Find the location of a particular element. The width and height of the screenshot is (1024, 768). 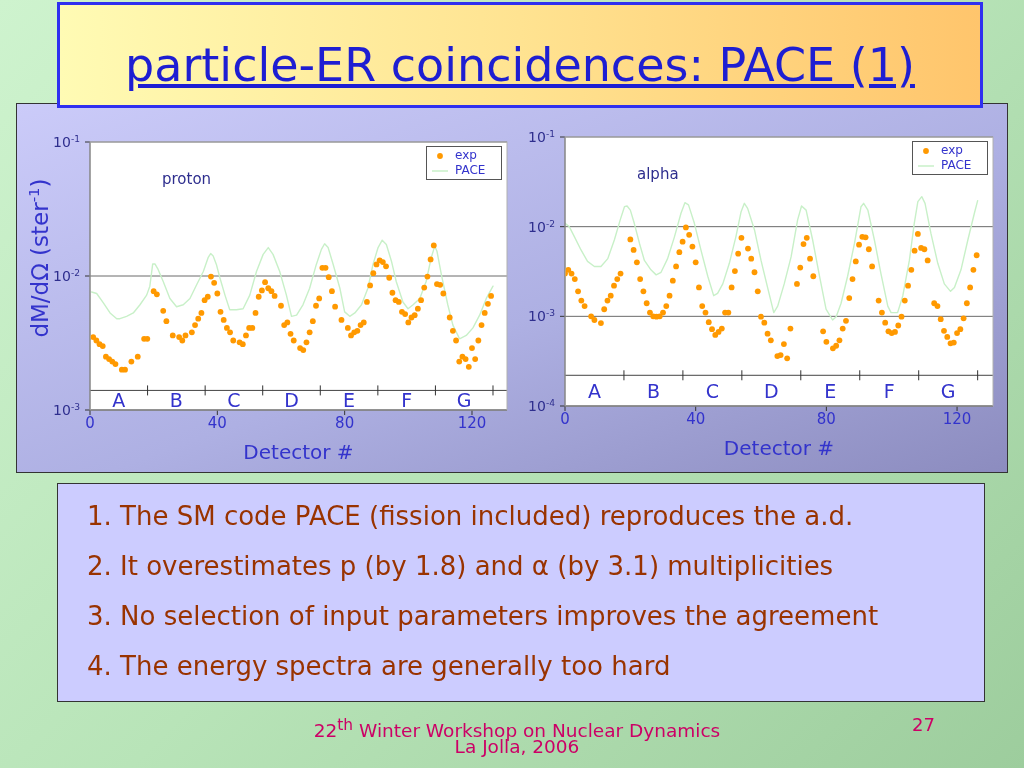

line-series is located at coordinates (772, 258).